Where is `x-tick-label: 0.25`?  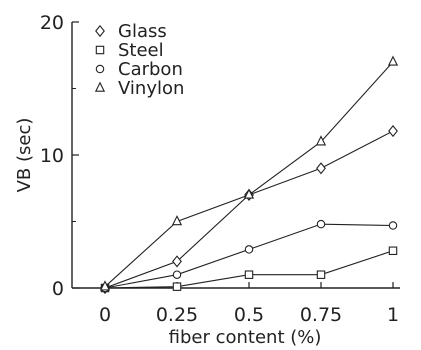 x-tick-label: 0.25 is located at coordinates (177, 315).